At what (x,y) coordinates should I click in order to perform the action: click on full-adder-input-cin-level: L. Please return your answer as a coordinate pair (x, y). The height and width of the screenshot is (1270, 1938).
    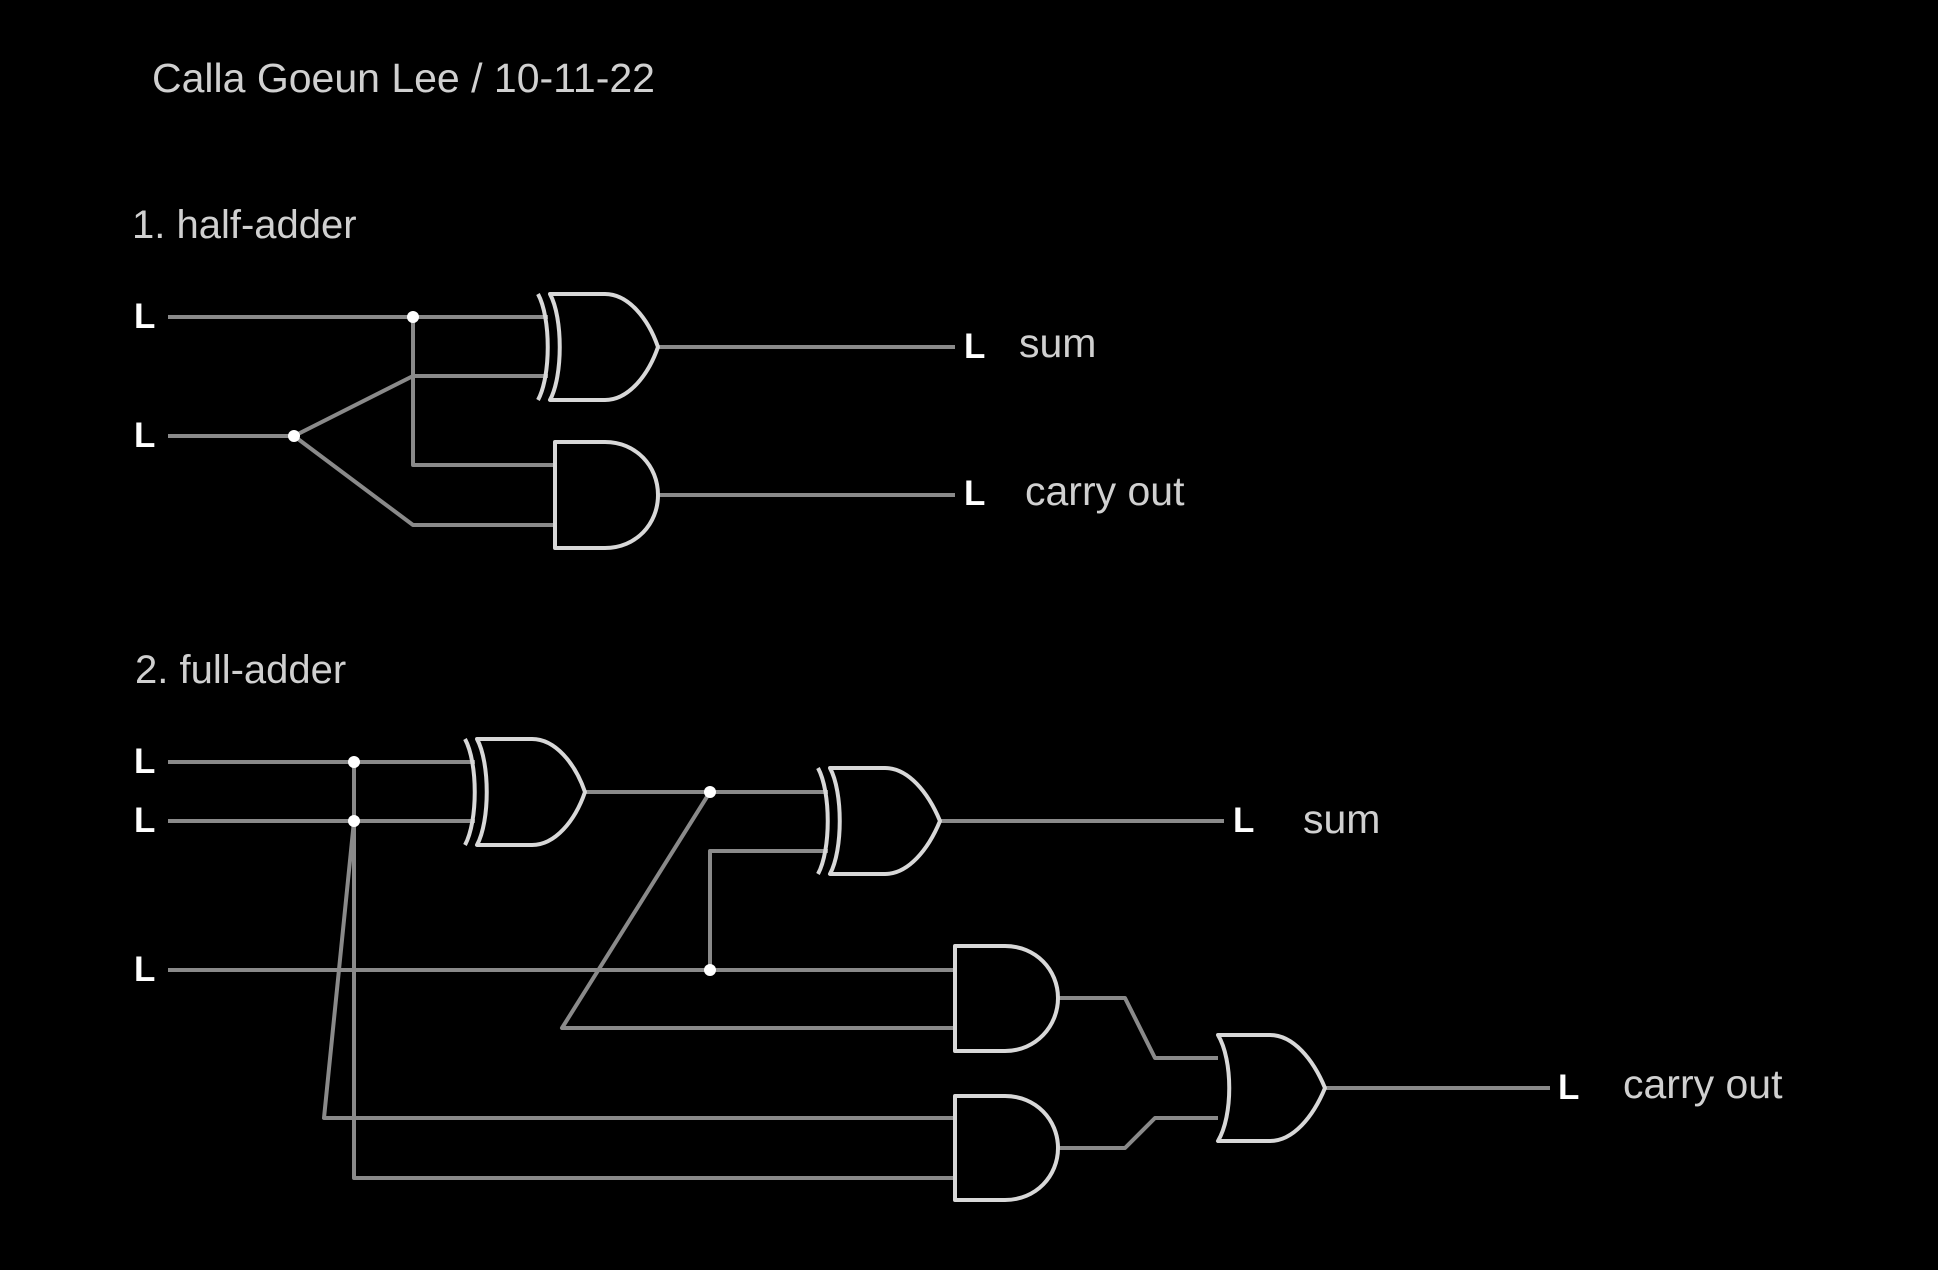
    Looking at the image, I should click on (144, 969).